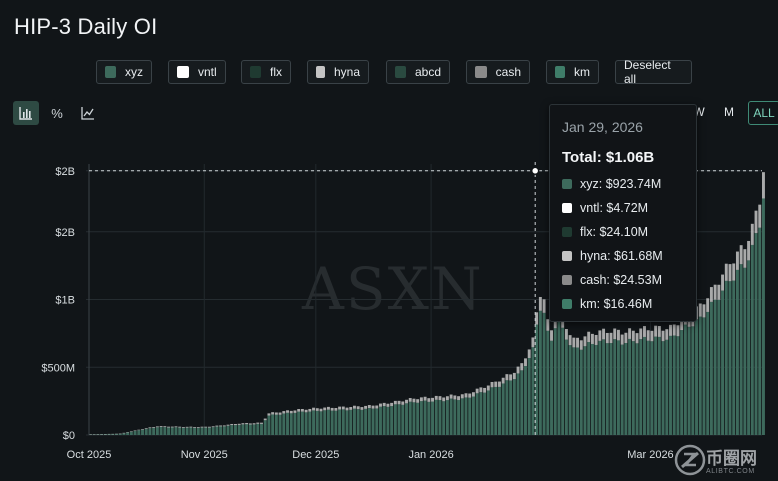  Describe the element at coordinates (418, 72) in the screenshot. I see `legend-chip-abcd: abcd` at that location.